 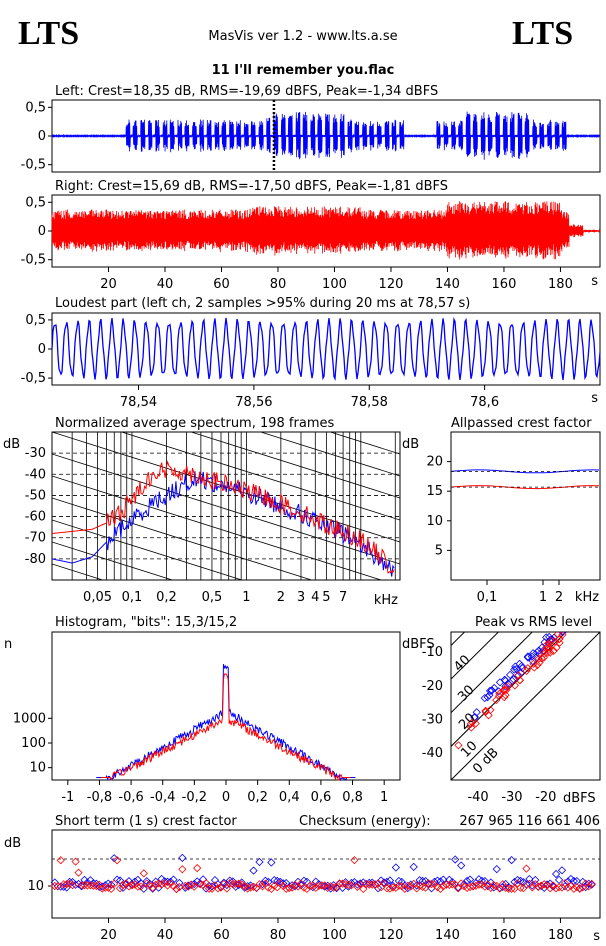 I want to click on right-waveform-xtick-label: 40, so click(x=165, y=284).